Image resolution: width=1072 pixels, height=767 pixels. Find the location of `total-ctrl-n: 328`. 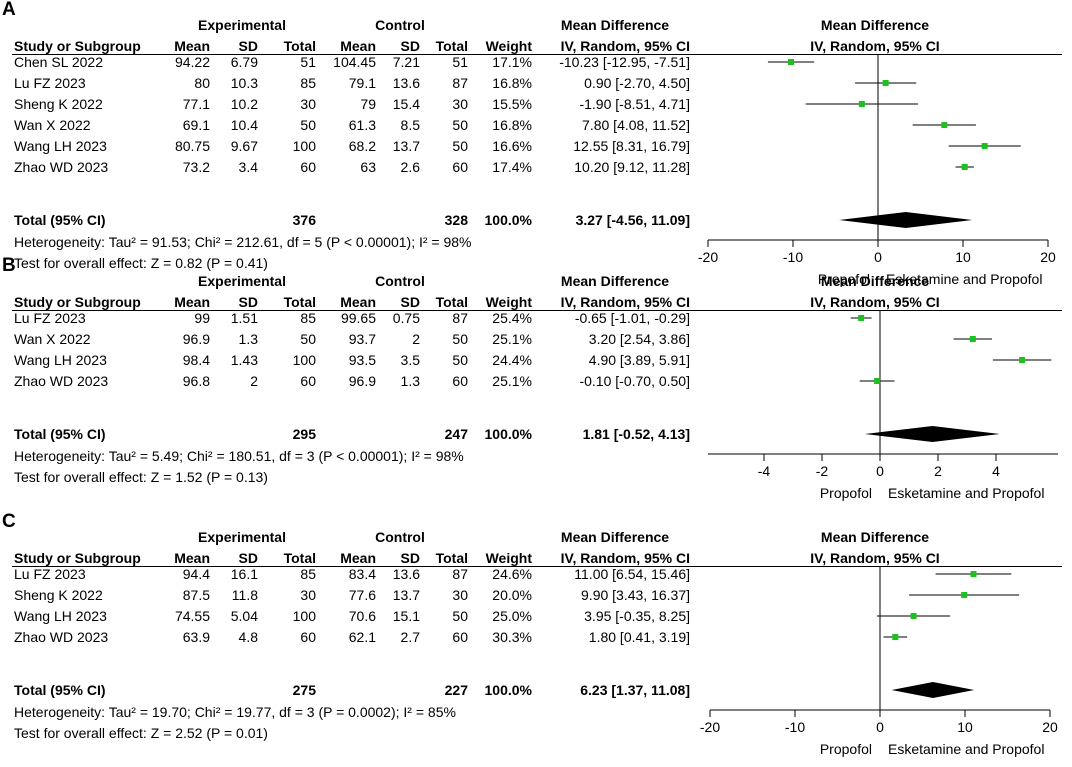

total-ctrl-n: 328 is located at coordinates (456, 220).